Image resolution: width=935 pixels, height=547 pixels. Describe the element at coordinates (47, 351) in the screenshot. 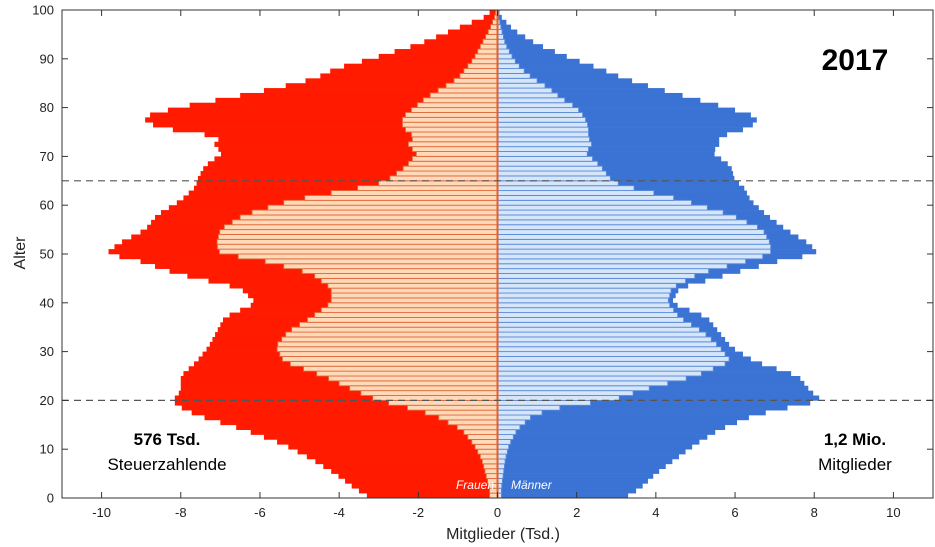

I see `y-tick-label: 30` at that location.